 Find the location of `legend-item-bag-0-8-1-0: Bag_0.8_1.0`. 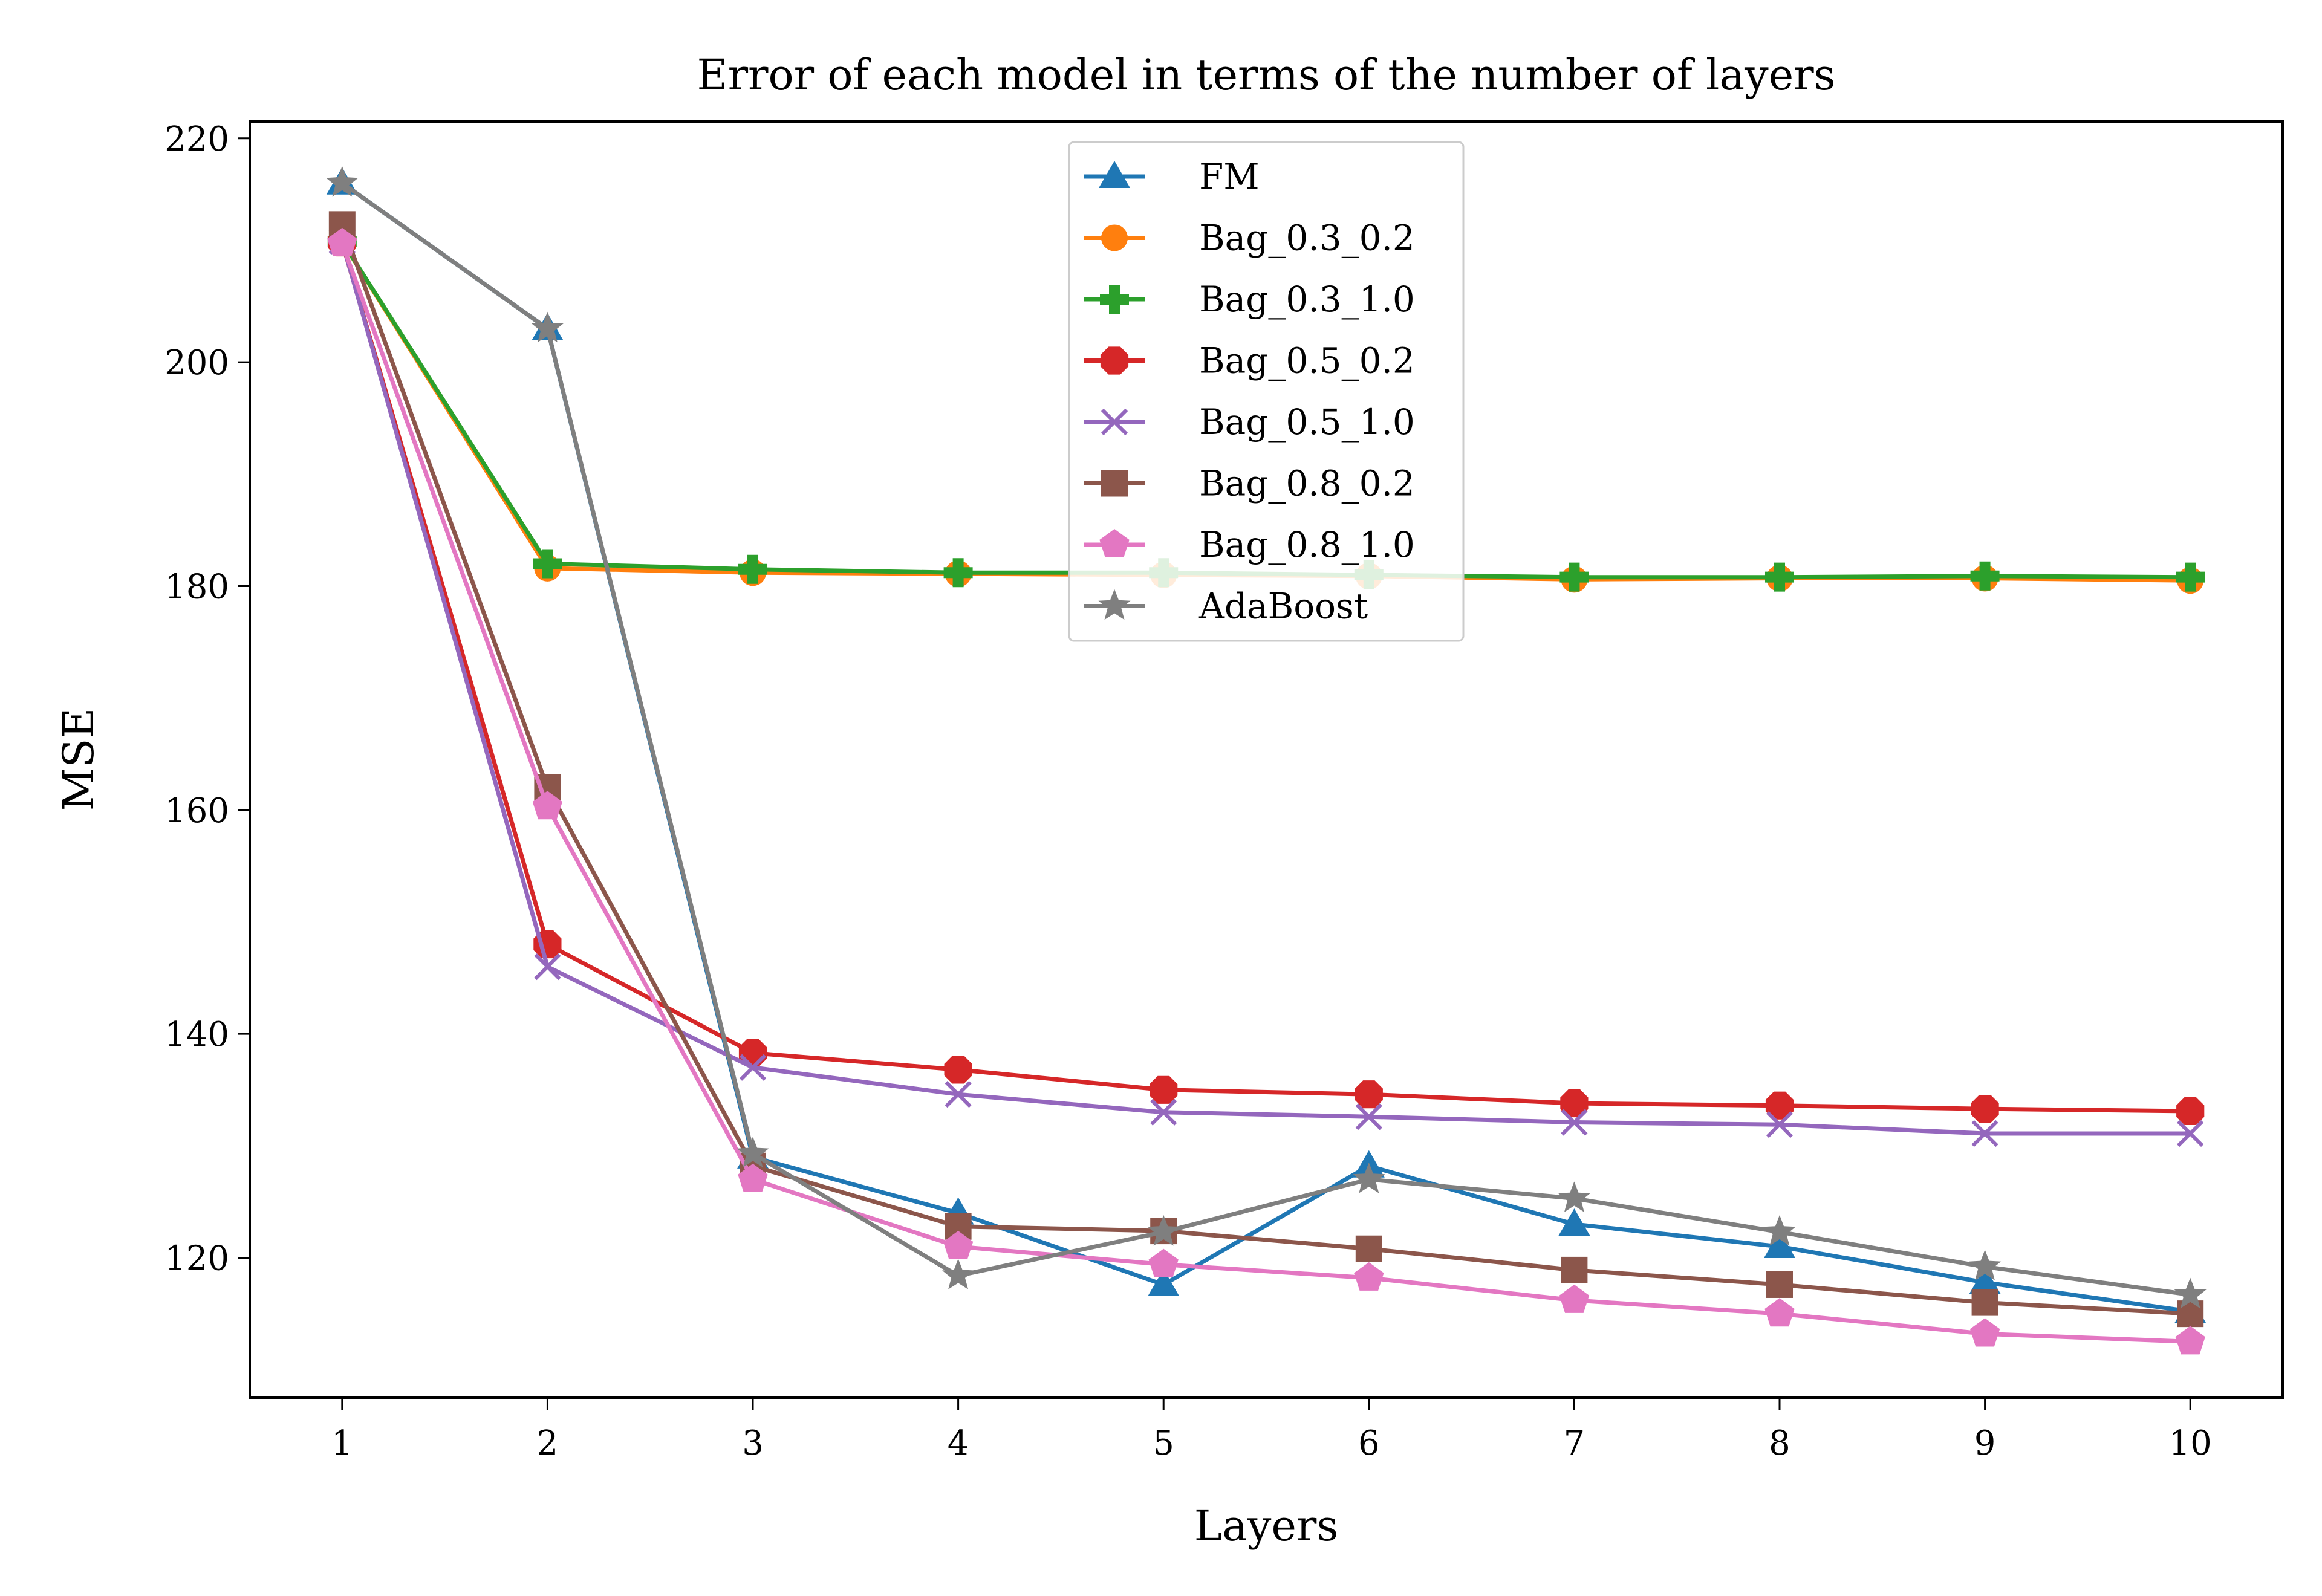

legend-item-bag-0-8-1-0: Bag_0.8_1.0 is located at coordinates (1249, 544).